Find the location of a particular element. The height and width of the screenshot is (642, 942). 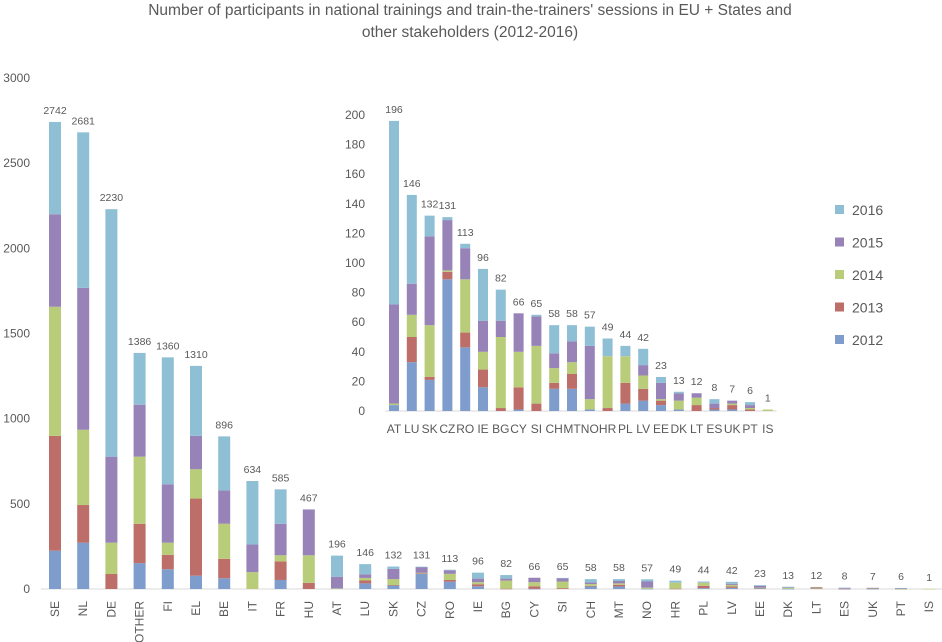

inset-bar-LU-2015 is located at coordinates (411, 299).